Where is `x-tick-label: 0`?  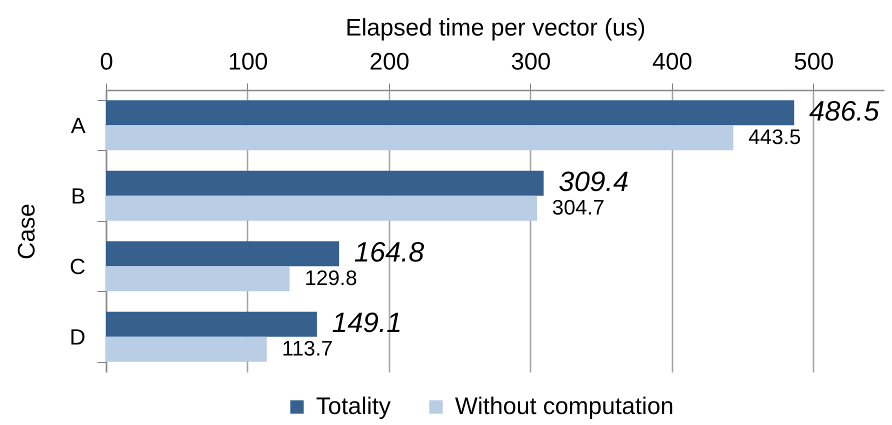 x-tick-label: 0 is located at coordinates (107, 62).